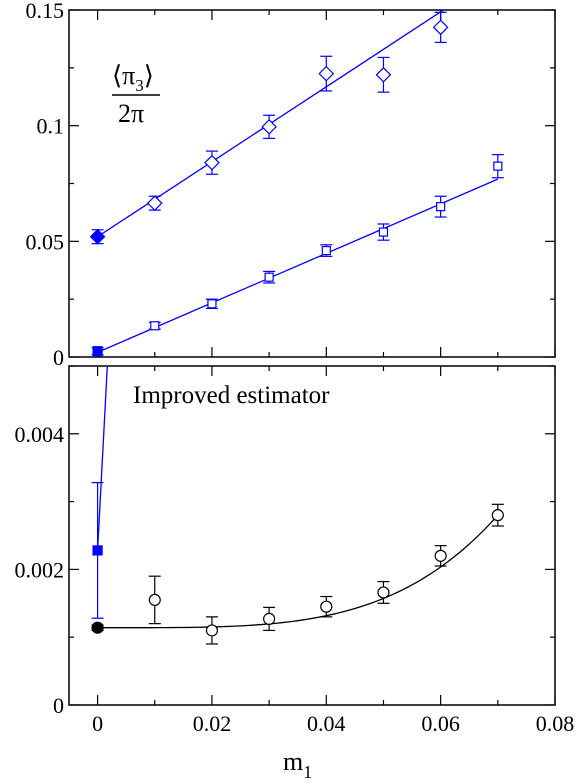  What do you see at coordinates (326, 723) in the screenshot?
I see `x-tick-label: 0.04` at bounding box center [326, 723].